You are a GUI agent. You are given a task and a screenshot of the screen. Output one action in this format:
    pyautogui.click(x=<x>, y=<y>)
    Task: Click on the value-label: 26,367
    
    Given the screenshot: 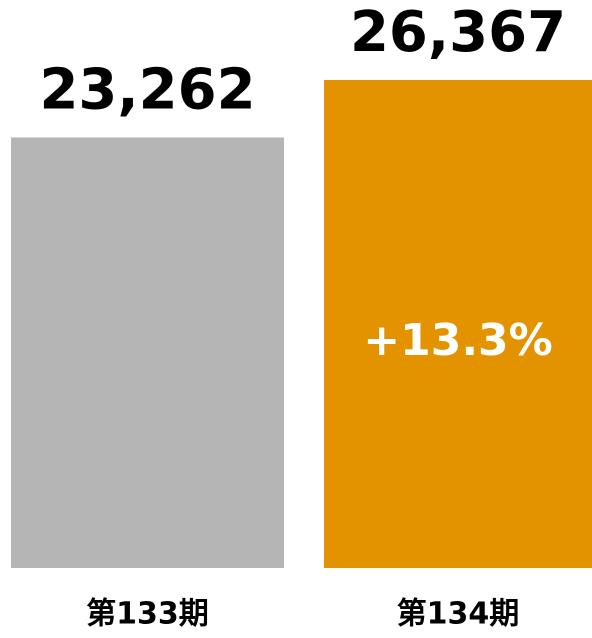 What is the action you would take?
    pyautogui.click(x=458, y=32)
    